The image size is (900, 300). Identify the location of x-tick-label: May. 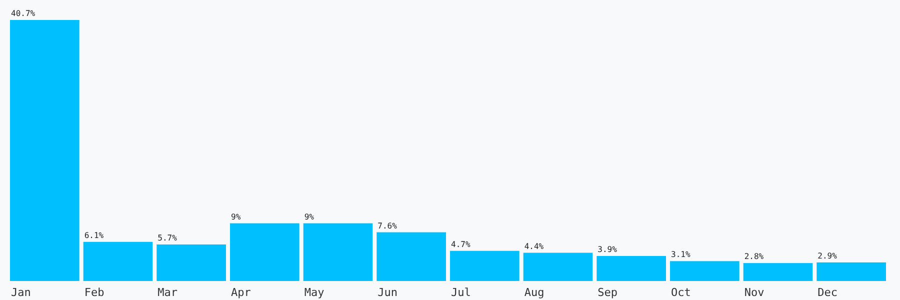
(314, 292).